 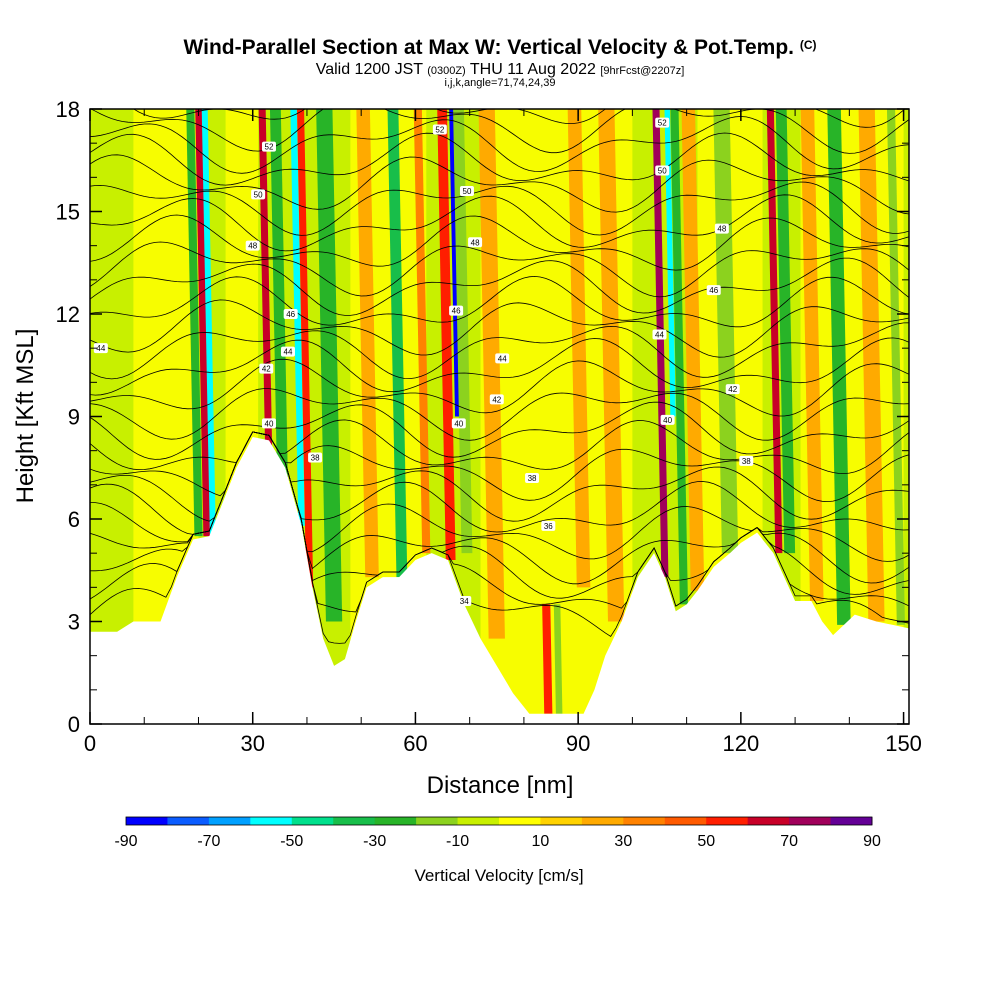 I want to click on colorbar-tick-label: -70, so click(x=208, y=841).